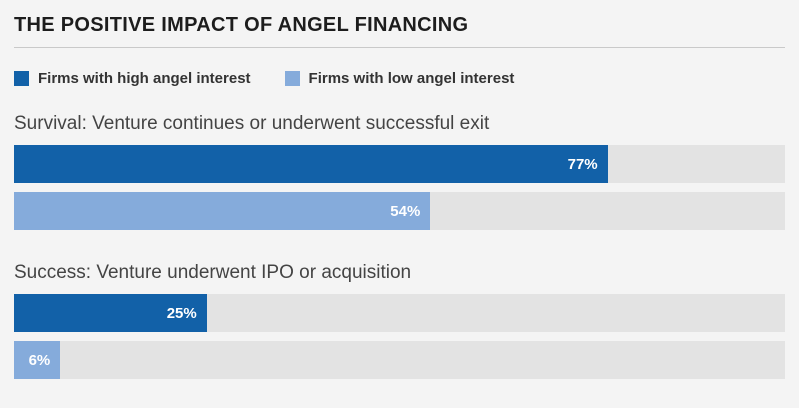 The height and width of the screenshot is (408, 799). What do you see at coordinates (311, 164) in the screenshot?
I see `bar-survival-high: 77%` at bounding box center [311, 164].